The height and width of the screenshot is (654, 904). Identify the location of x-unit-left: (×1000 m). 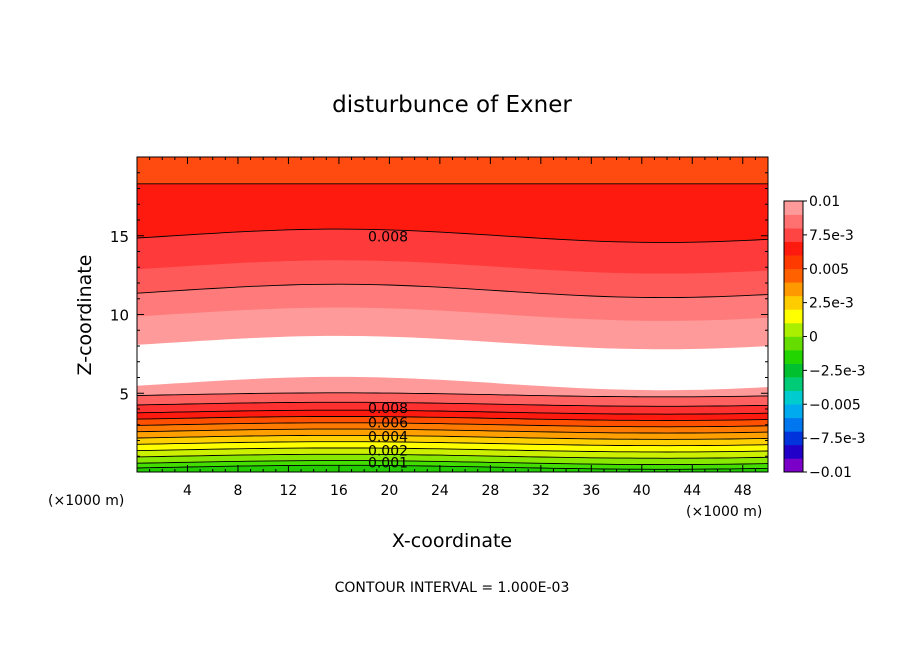
(86, 501).